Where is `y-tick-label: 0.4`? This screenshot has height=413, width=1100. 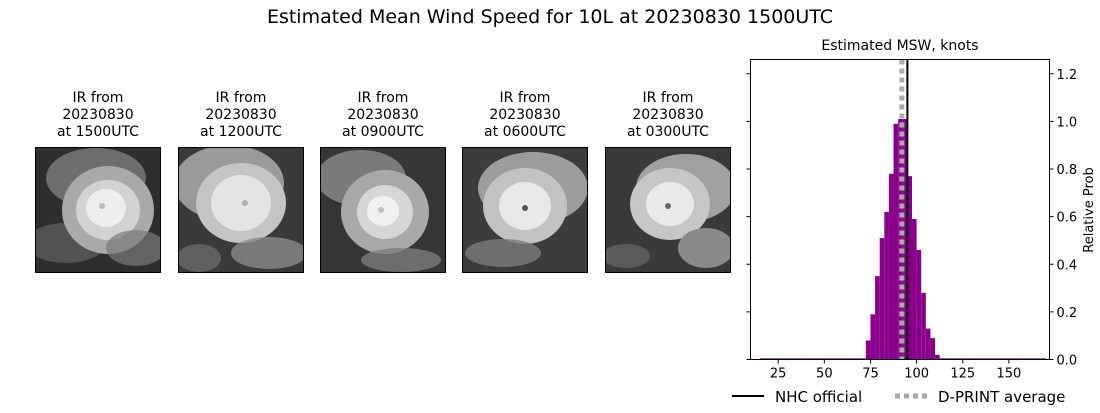
y-tick-label: 0.4 is located at coordinates (1067, 265).